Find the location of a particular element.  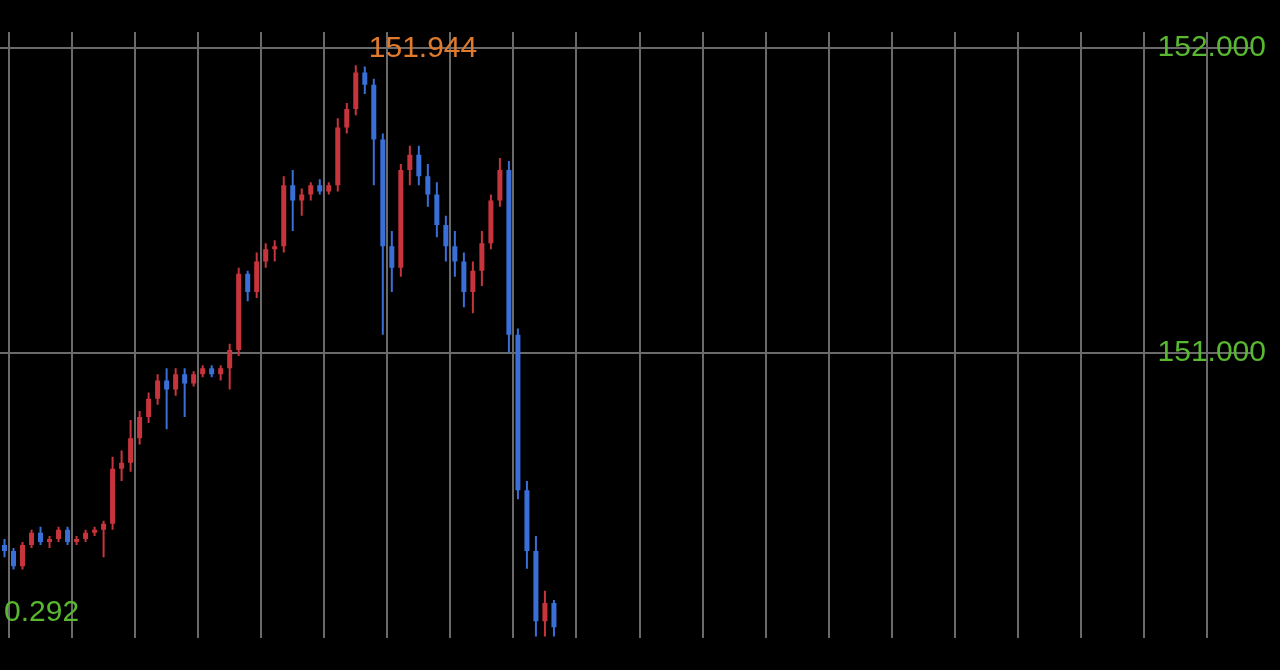

annotation: 151.944 is located at coordinates (423, 47).